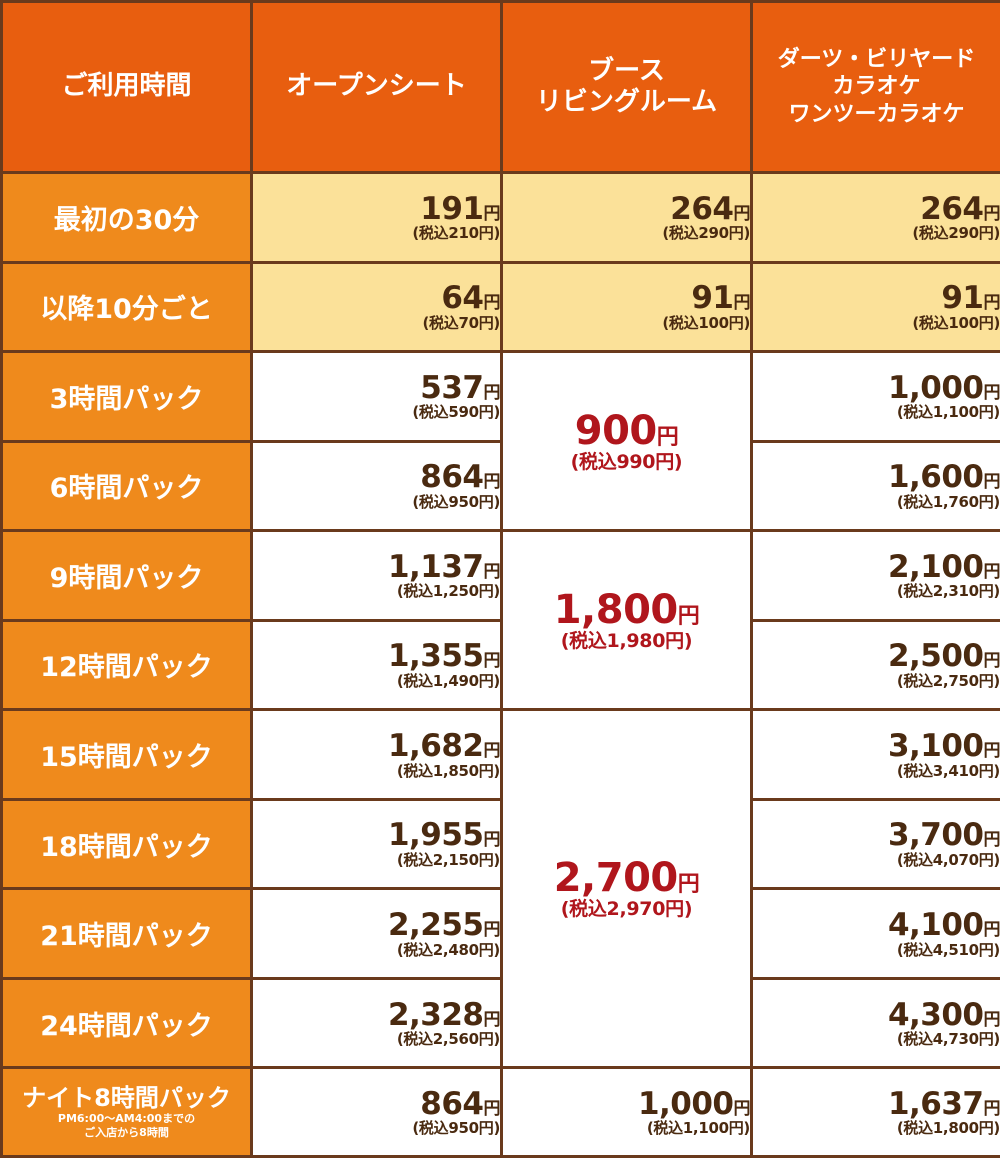  I want to click on row-label: 以降10分ごと, so click(126, 307).